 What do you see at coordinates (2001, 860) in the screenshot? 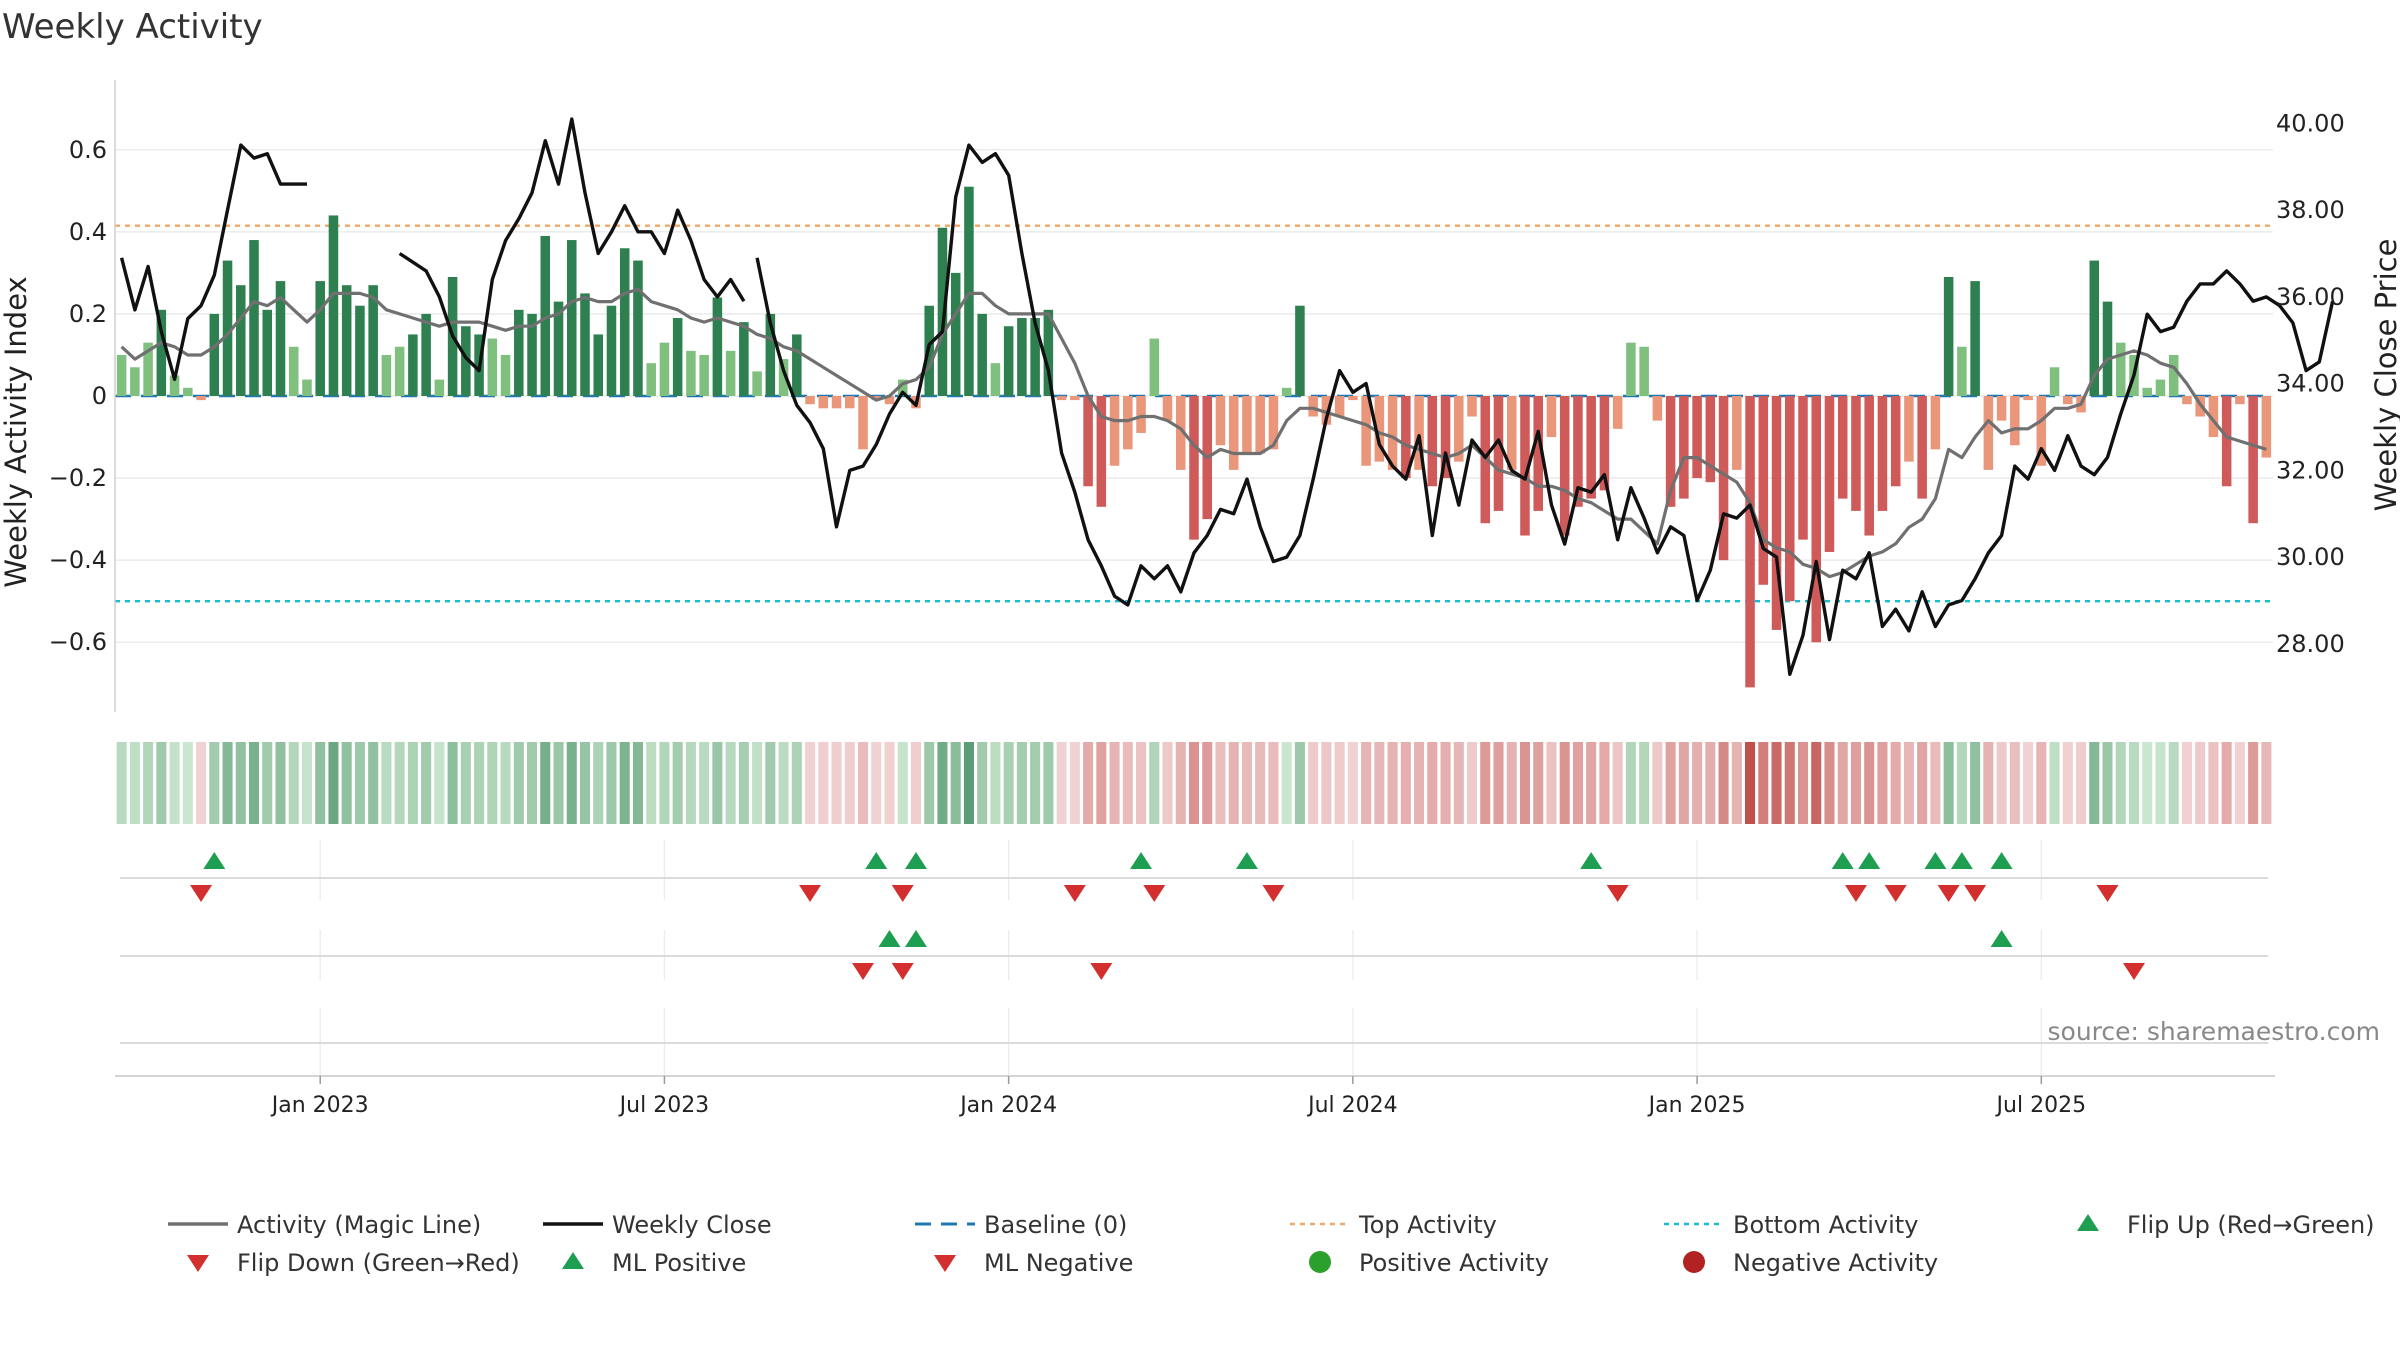
I see `flip-up-marker` at bounding box center [2001, 860].